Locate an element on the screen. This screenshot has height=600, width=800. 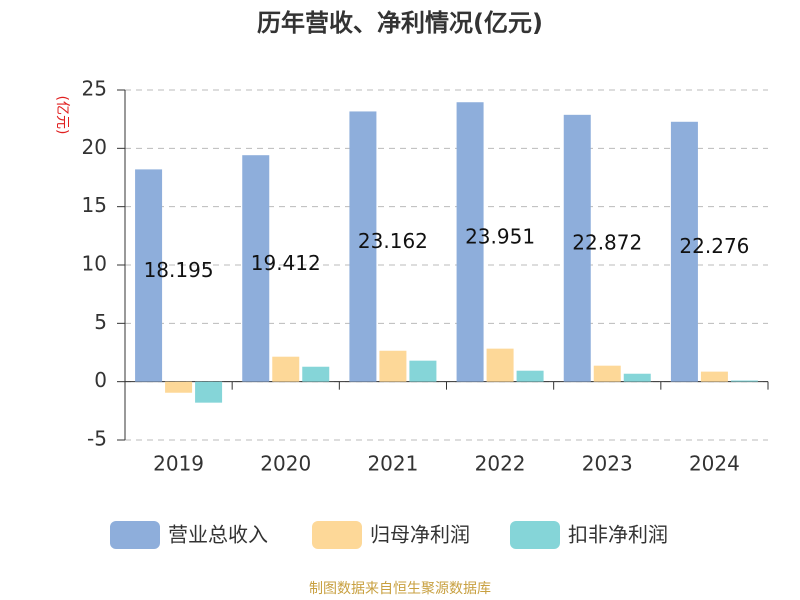
y-tick-label: 15 is located at coordinates (94, 205).